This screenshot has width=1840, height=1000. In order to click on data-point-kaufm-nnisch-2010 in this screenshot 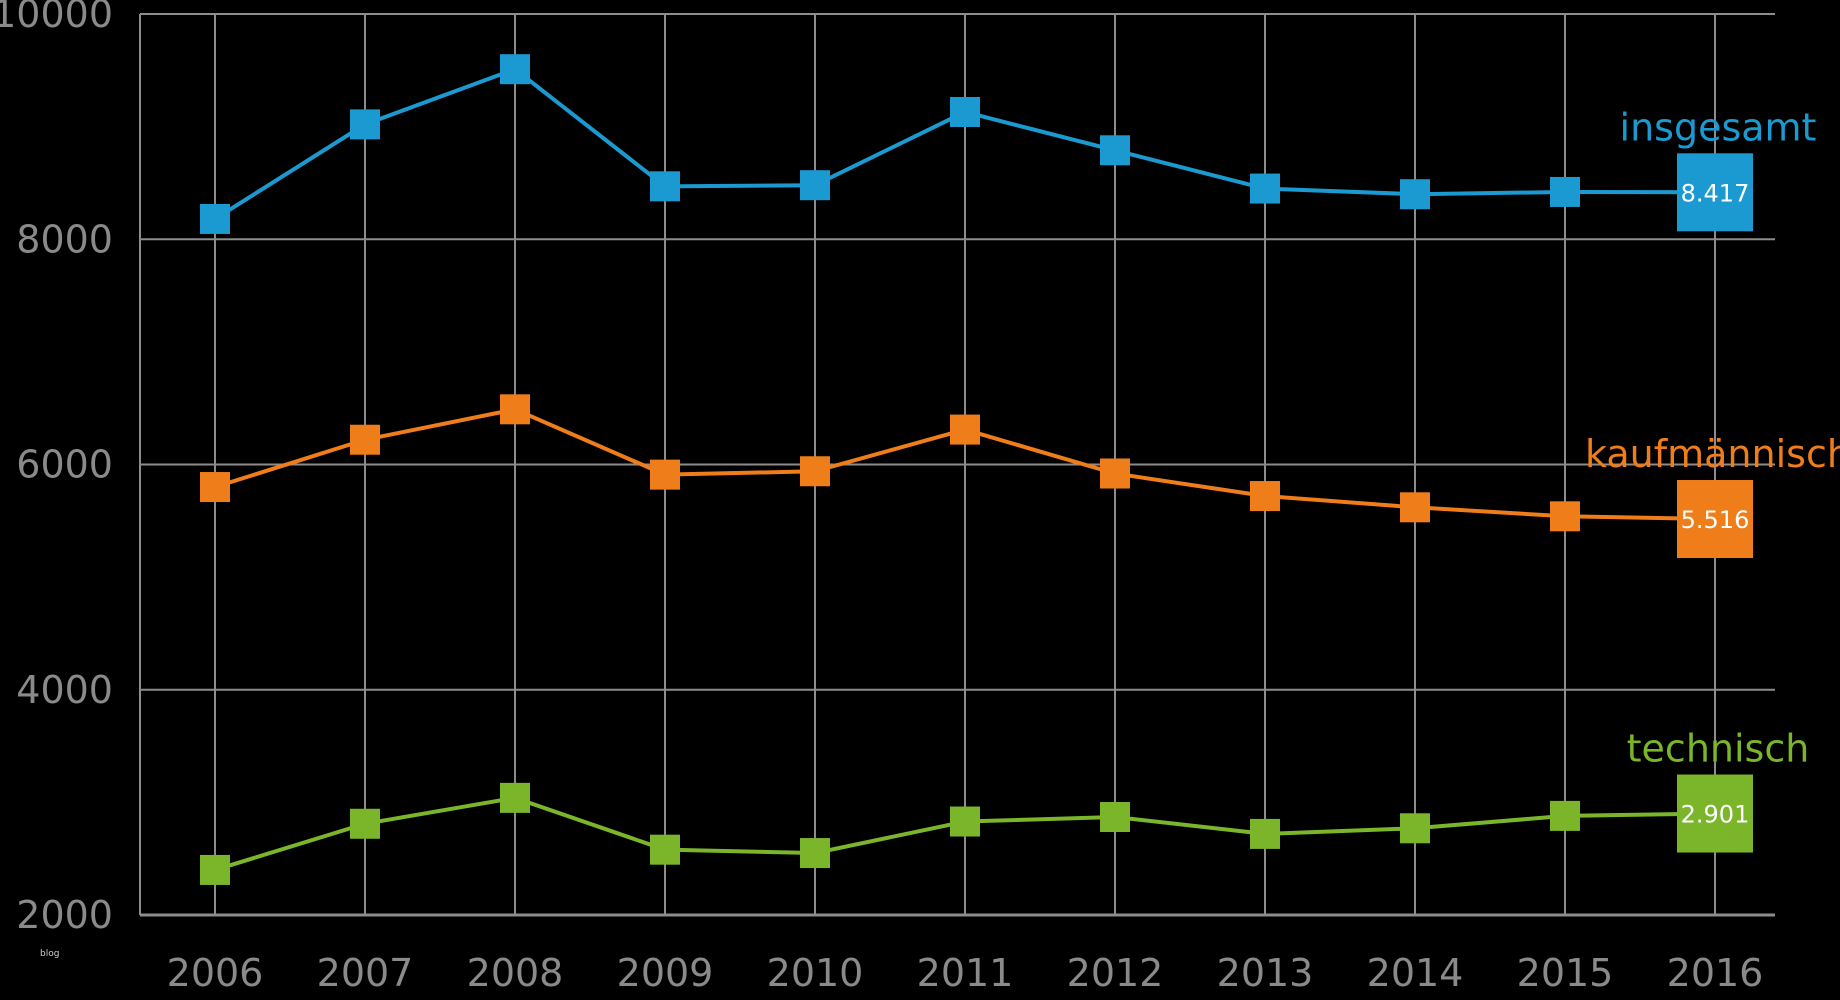, I will do `click(815, 471)`.